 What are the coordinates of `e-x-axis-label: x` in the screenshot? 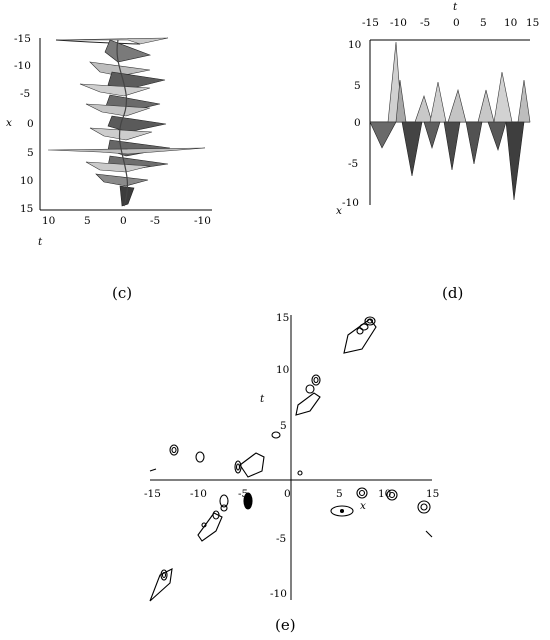 It's located at (363, 506).